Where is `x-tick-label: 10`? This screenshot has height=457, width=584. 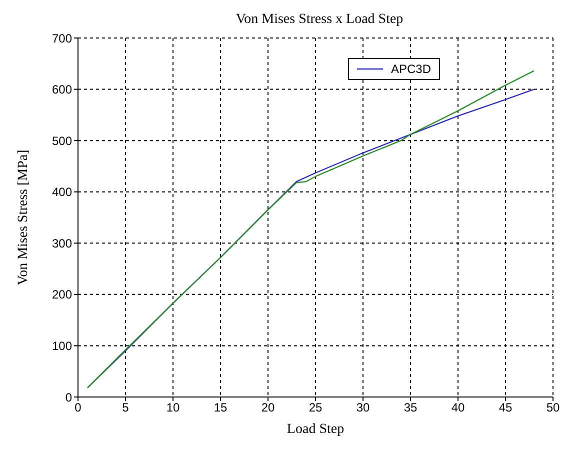
x-tick-label: 10 is located at coordinates (173, 407).